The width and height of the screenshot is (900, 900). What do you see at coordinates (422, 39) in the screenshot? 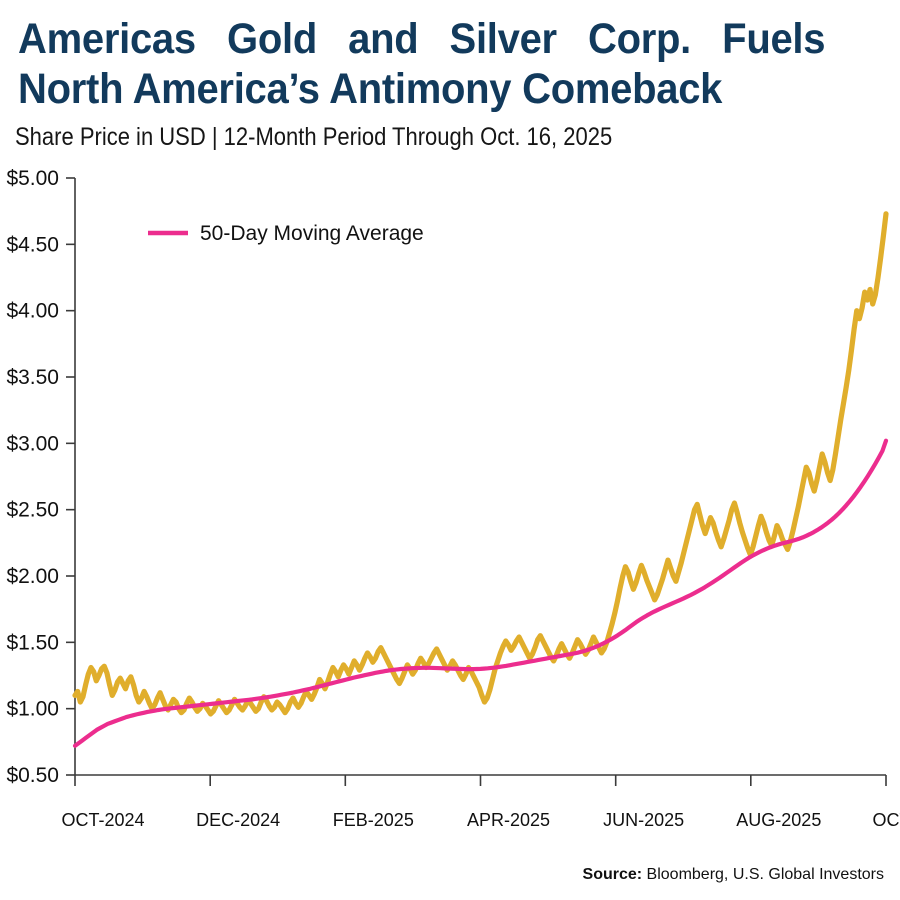
I see `title-line-1: Americas Gold and Silver Corp. Fuels` at bounding box center [422, 39].